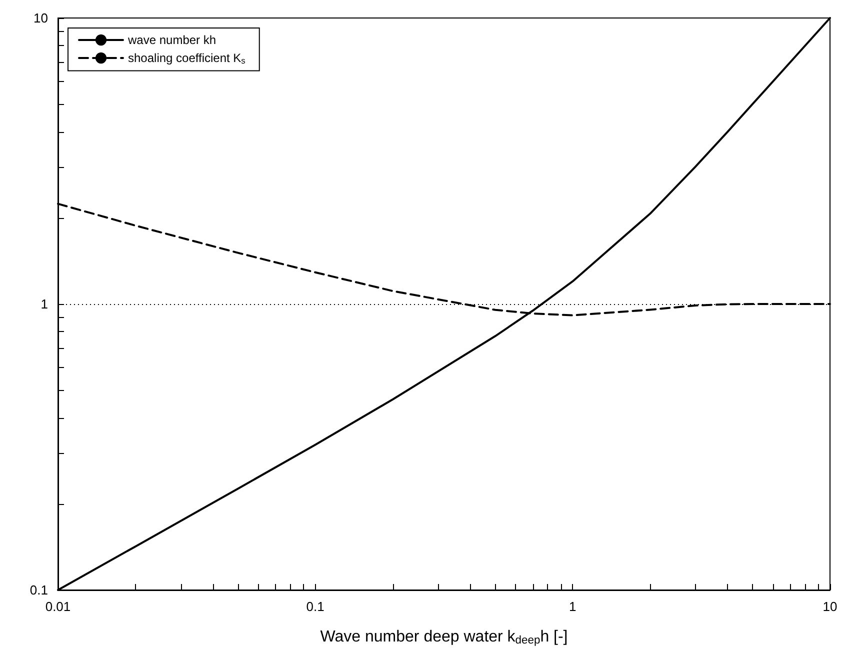 This screenshot has width=852, height=669. What do you see at coordinates (39, 590) in the screenshot?
I see `y-tick-label: 0.1` at bounding box center [39, 590].